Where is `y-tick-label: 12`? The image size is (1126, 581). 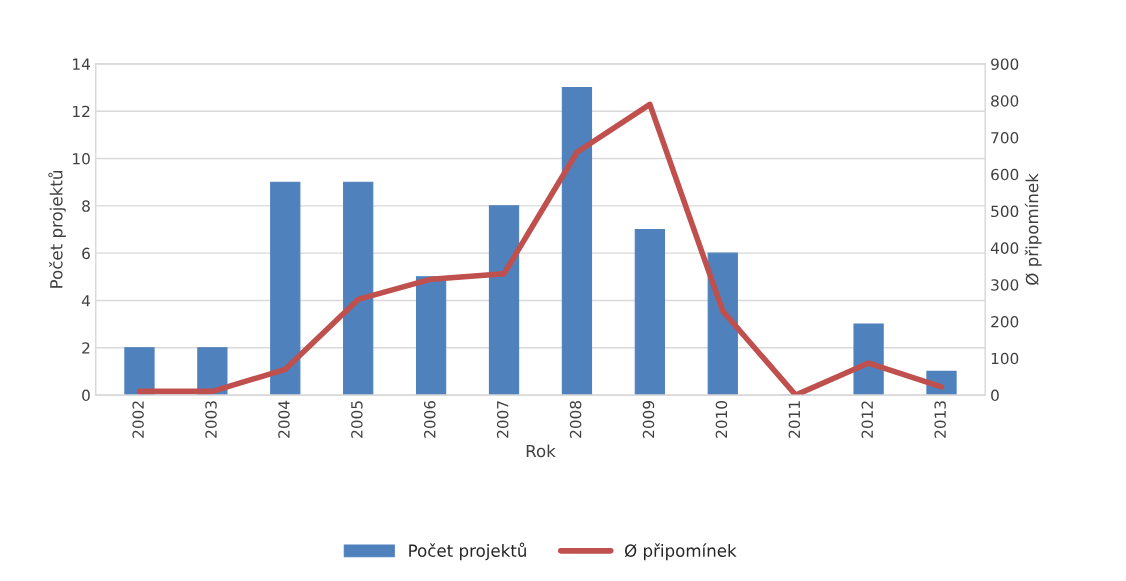
y-tick-label: 12 is located at coordinates (81, 111).